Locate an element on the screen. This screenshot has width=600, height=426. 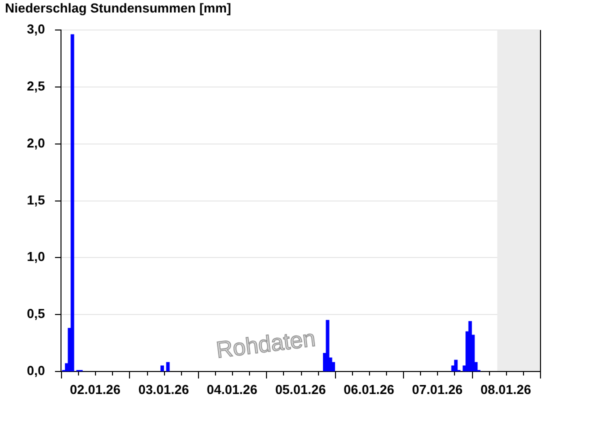
y-tick-label: 2,0 is located at coordinates (35, 142).